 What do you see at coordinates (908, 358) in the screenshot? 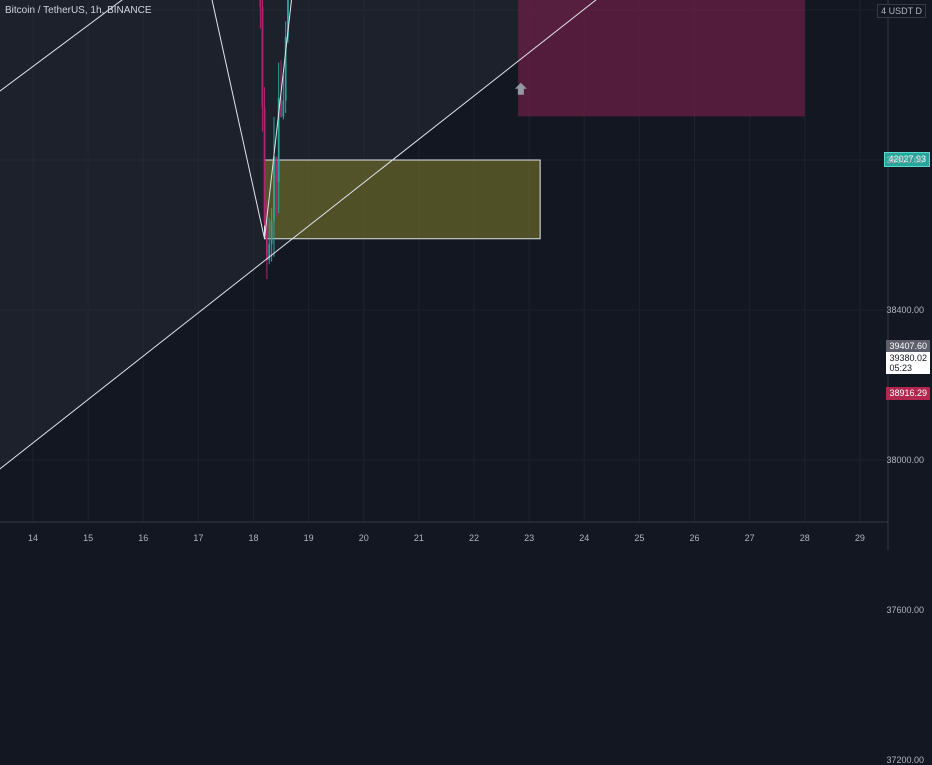
I see `current-price-value: 39380.02` at bounding box center [908, 358].